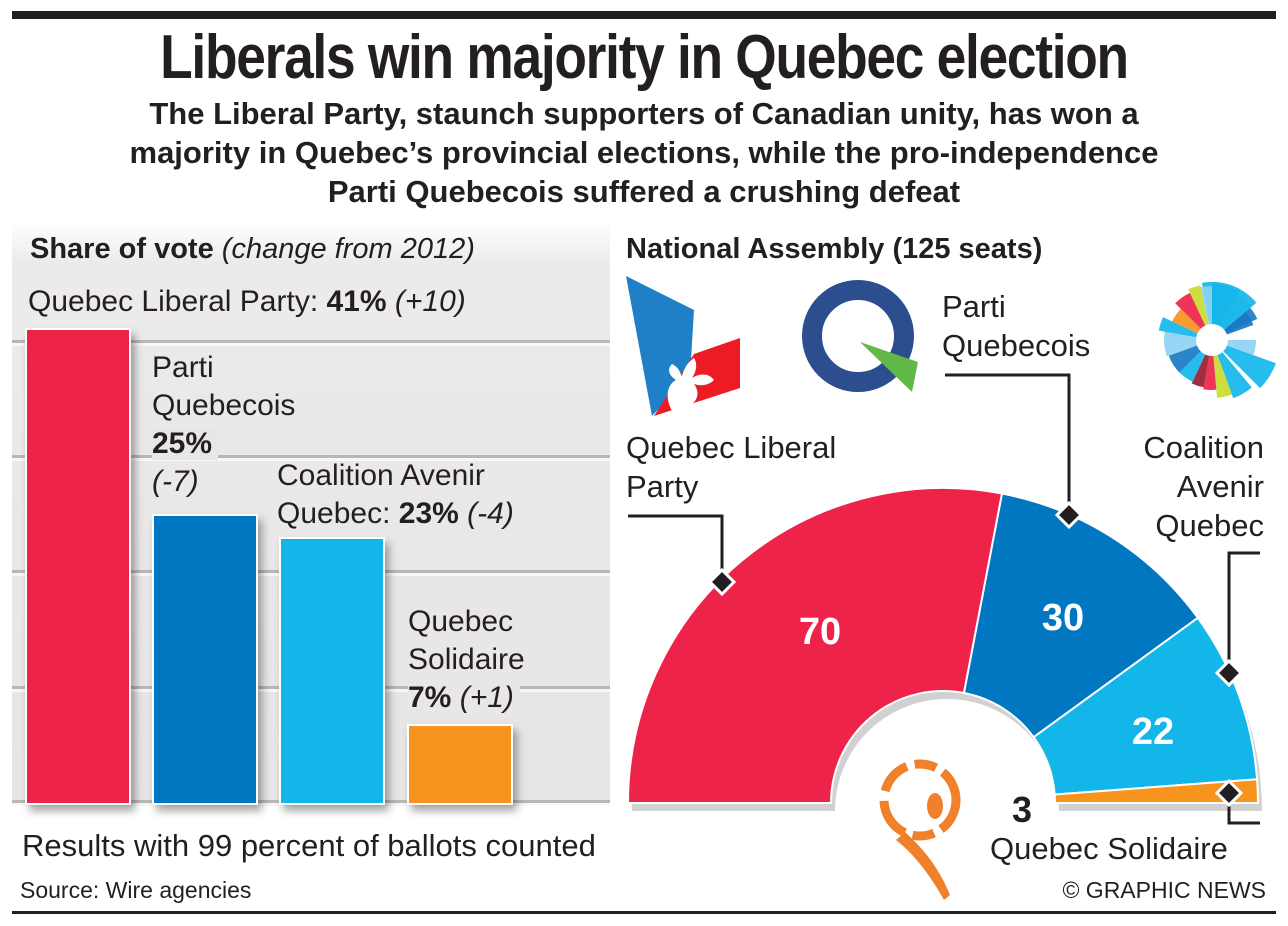 The image size is (1288, 926). I want to click on bar-label-change: (-4), so click(490, 513).